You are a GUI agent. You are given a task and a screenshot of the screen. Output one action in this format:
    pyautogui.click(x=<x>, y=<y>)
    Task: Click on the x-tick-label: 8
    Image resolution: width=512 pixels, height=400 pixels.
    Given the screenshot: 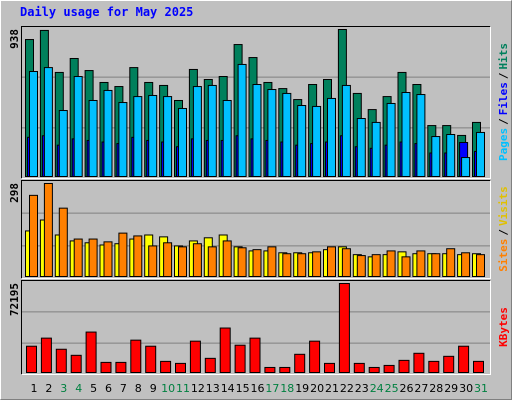 What is the action you would take?
    pyautogui.click(x=138, y=388)
    